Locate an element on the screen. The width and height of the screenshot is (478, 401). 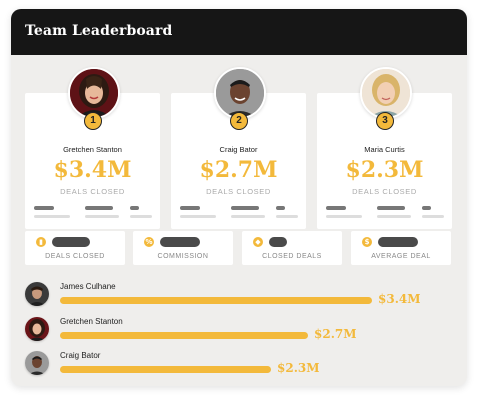
ranking-name: James Culhane is located at coordinates (88, 286).